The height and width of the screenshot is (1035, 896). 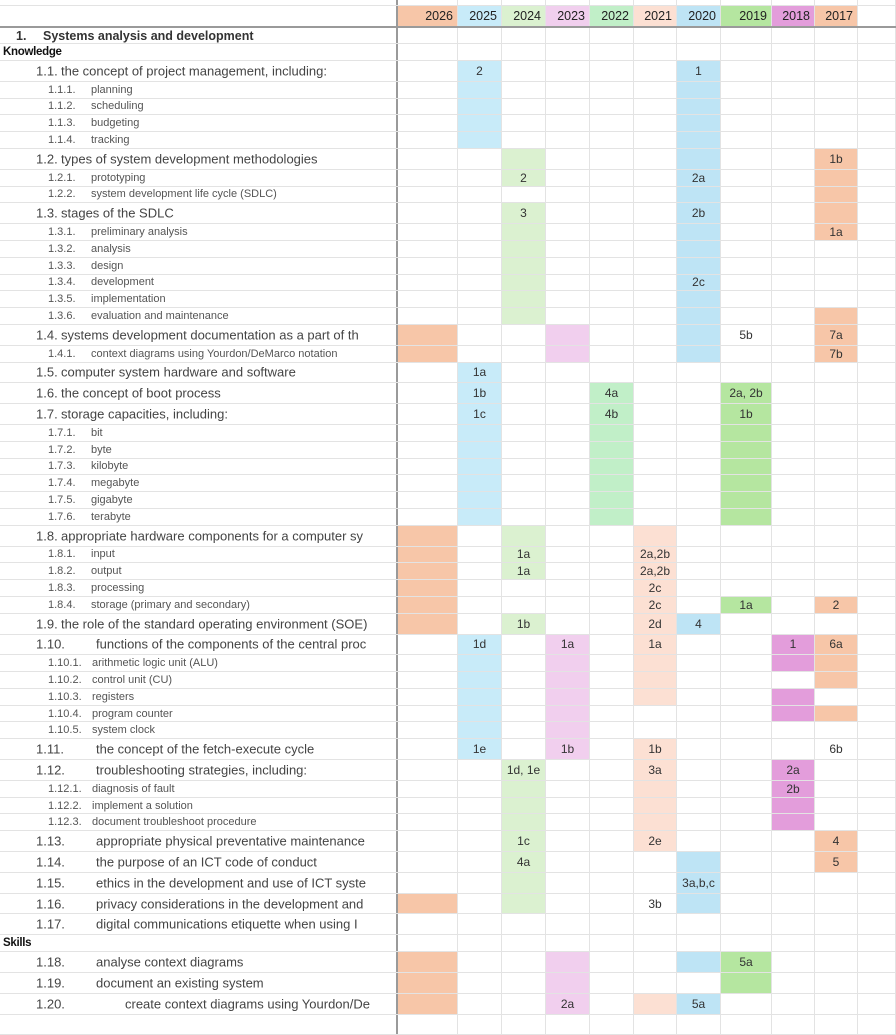 I want to click on year-header-cell: 2019, so click(x=746, y=16).